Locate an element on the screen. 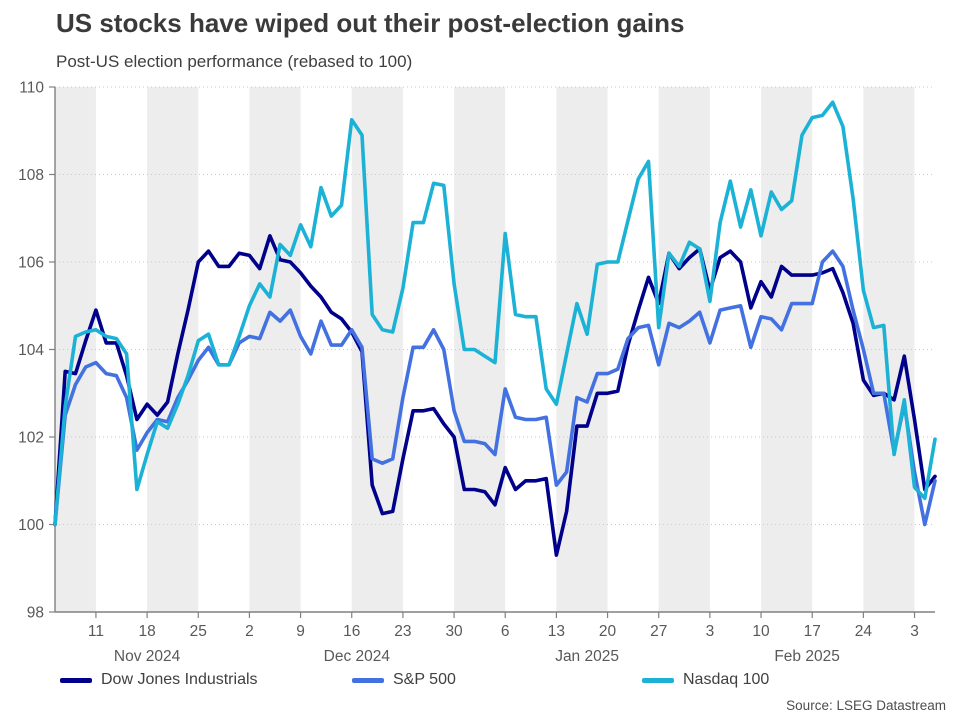 Image resolution: width=960 pixels, height=720 pixels. month-label: Jan 2025 is located at coordinates (587, 656).